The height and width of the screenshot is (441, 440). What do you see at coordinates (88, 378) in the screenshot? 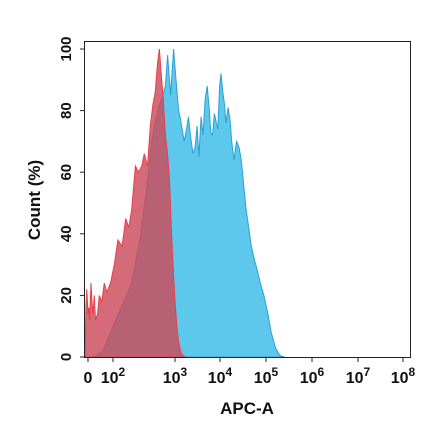
I see `x-tick-label: 0` at bounding box center [88, 378].